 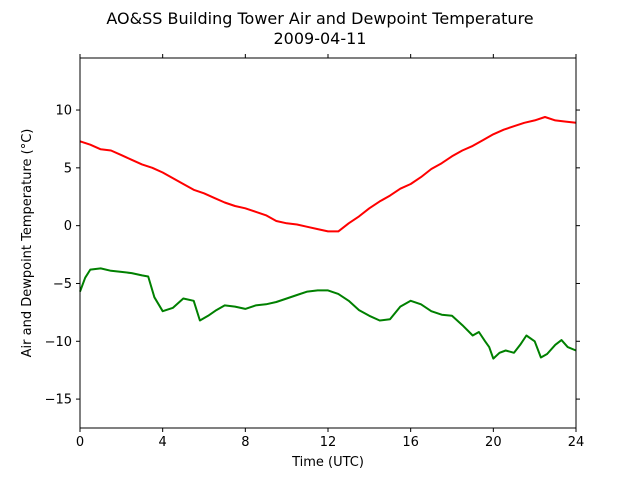 What do you see at coordinates (410, 442) in the screenshot?
I see `x-tick-label: 16` at bounding box center [410, 442].